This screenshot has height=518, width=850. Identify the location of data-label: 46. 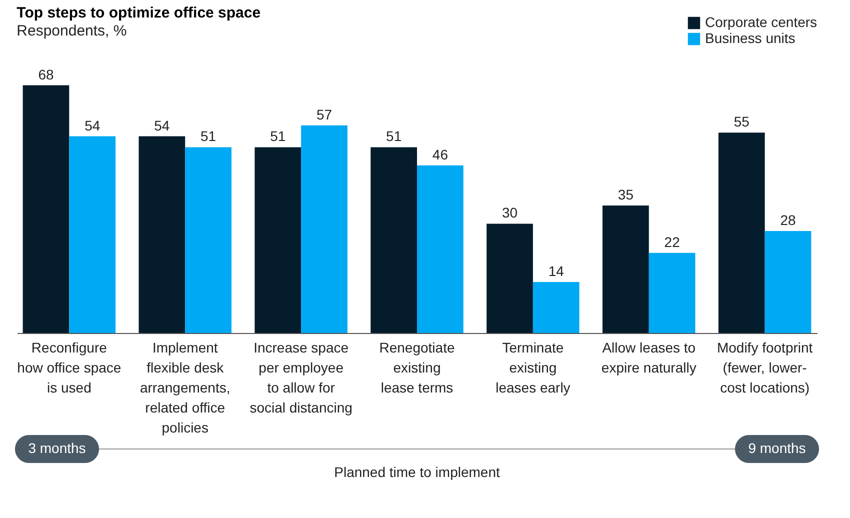
(440, 154).